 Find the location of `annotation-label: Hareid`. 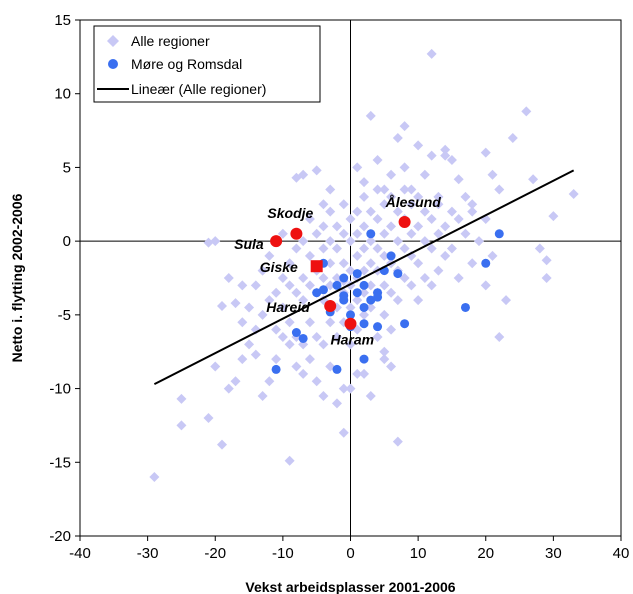

annotation-label: Hareid is located at coordinates (288, 307).